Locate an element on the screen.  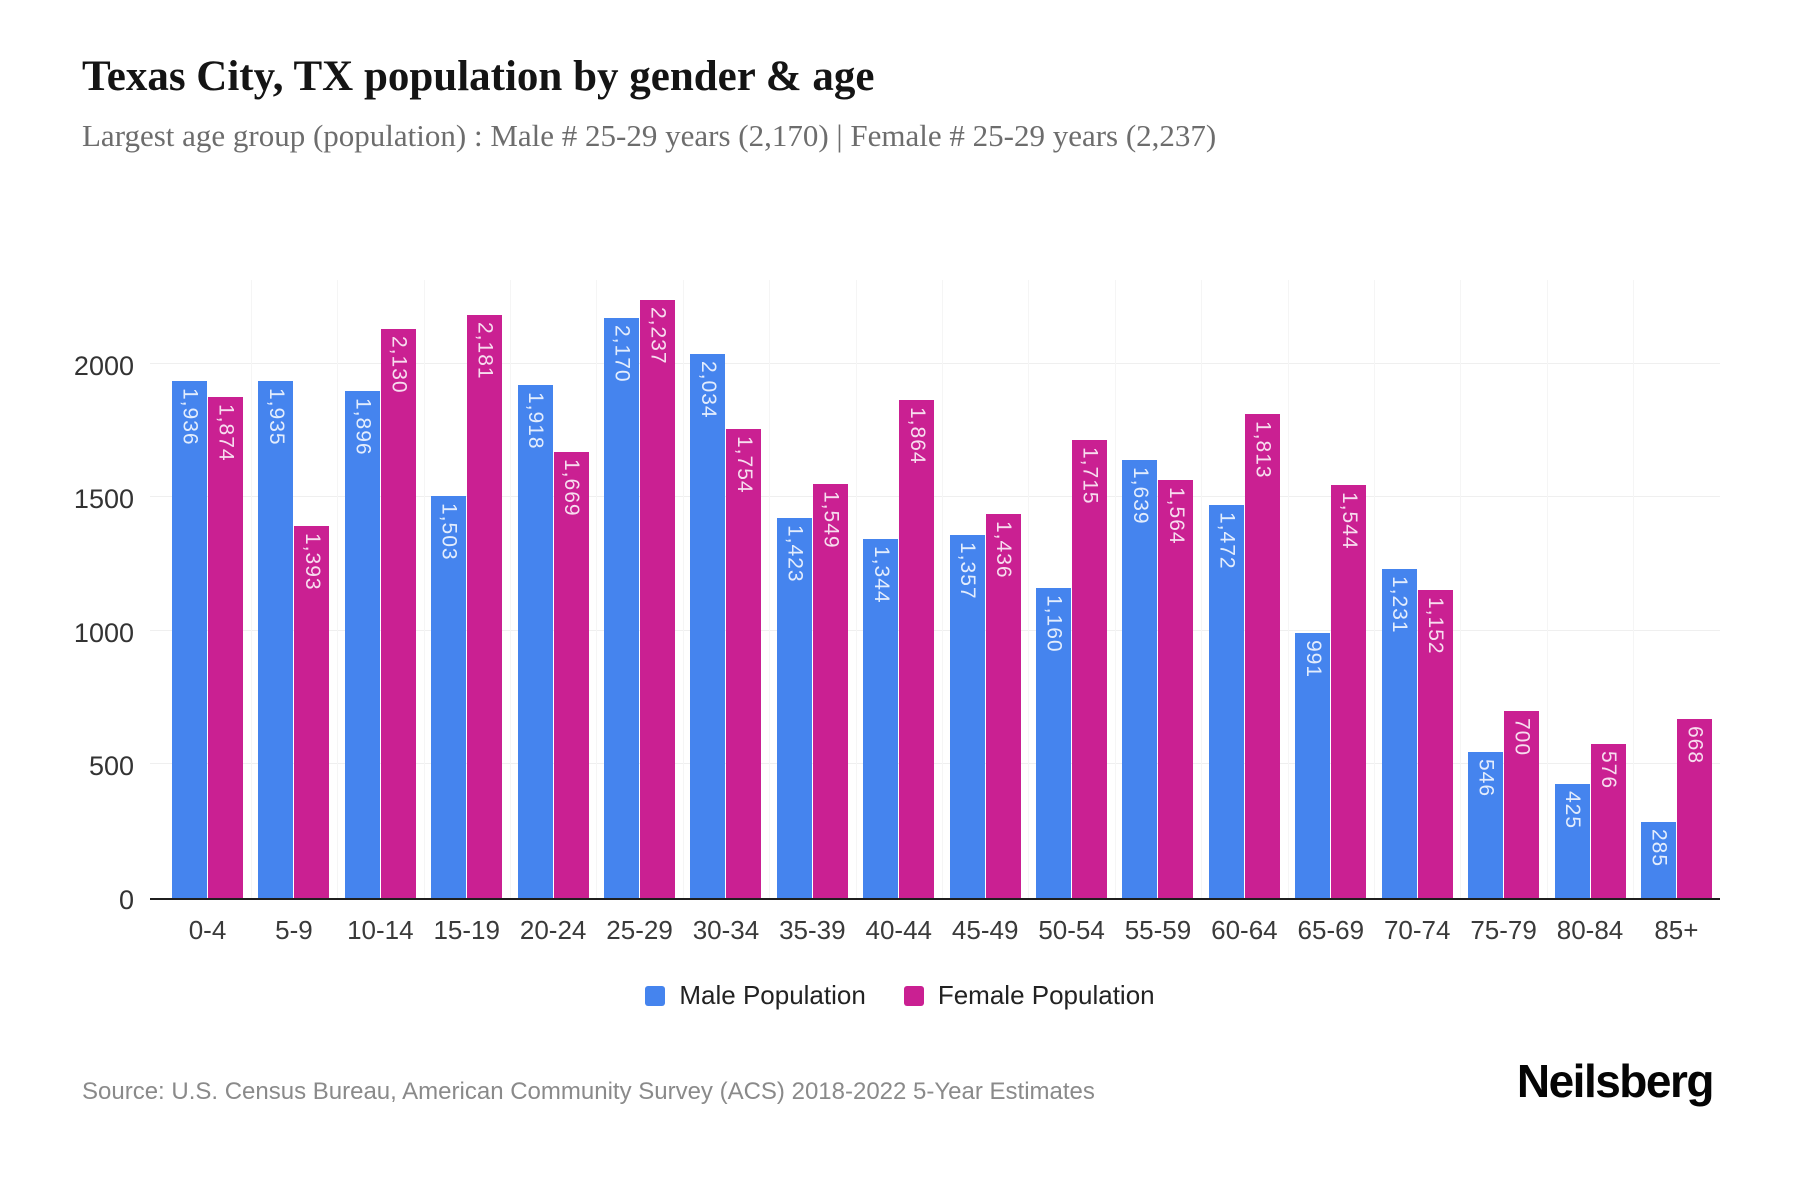
bar-male-50-54: 1,160 is located at coordinates (1054, 743).